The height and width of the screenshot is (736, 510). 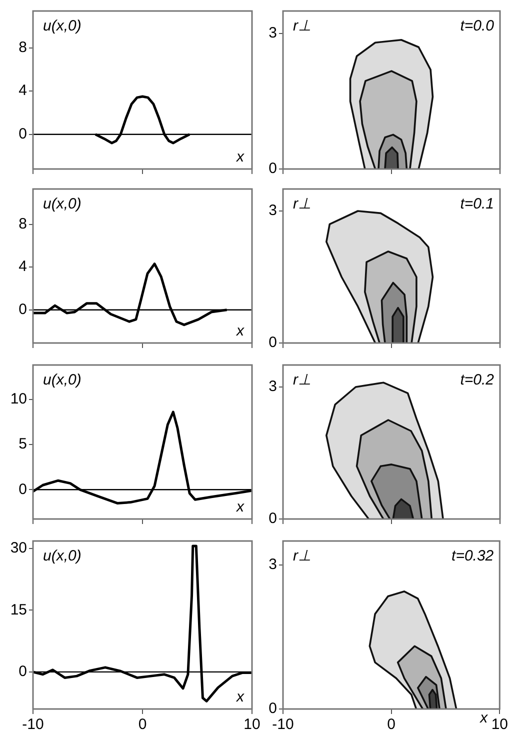 What do you see at coordinates (18, 548) in the screenshot?
I see `y-tick-label: 30` at bounding box center [18, 548].